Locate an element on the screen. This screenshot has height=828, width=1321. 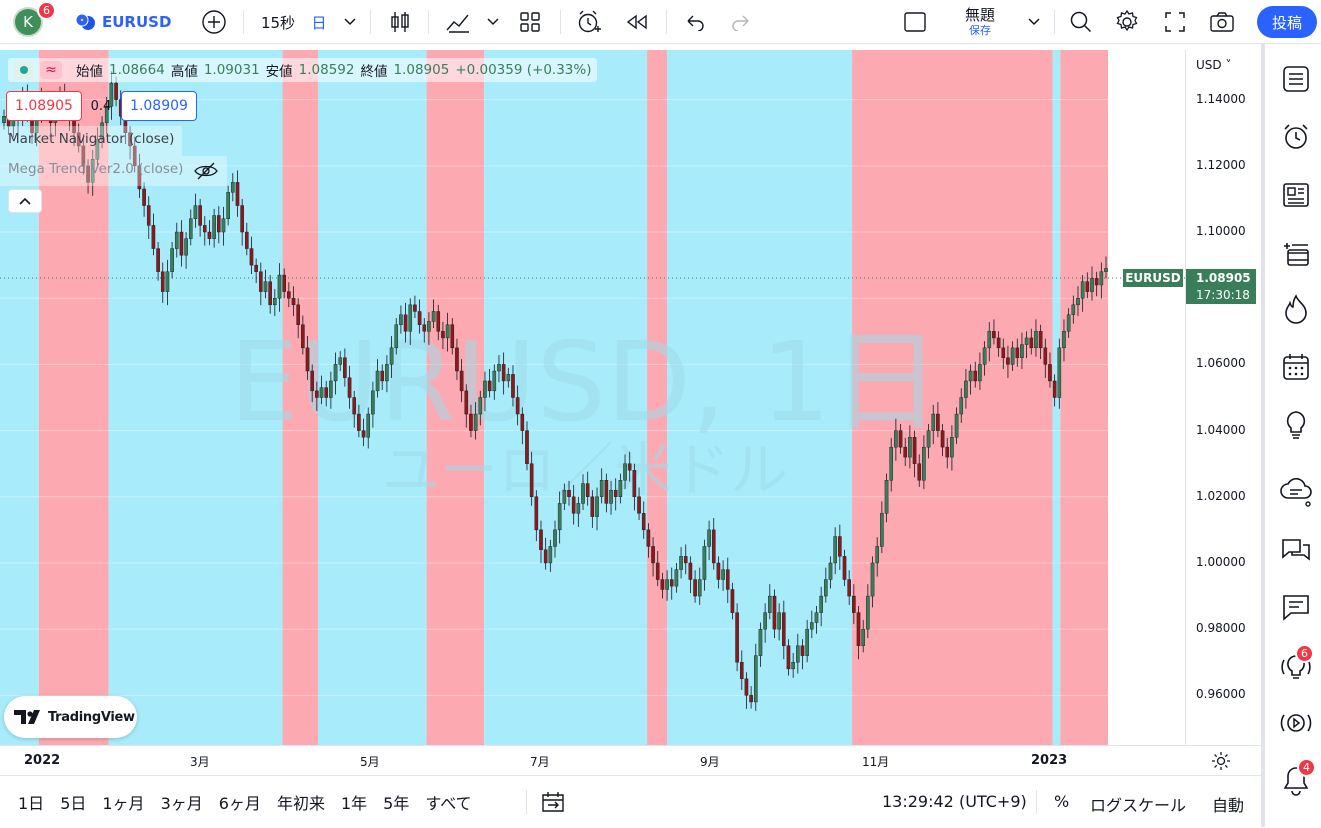
fullscreen-layout-icon is located at coordinates (915, 22).